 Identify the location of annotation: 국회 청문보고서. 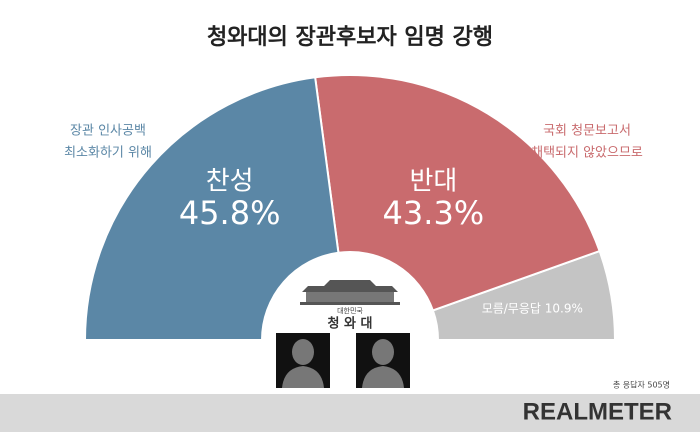
(587, 131).